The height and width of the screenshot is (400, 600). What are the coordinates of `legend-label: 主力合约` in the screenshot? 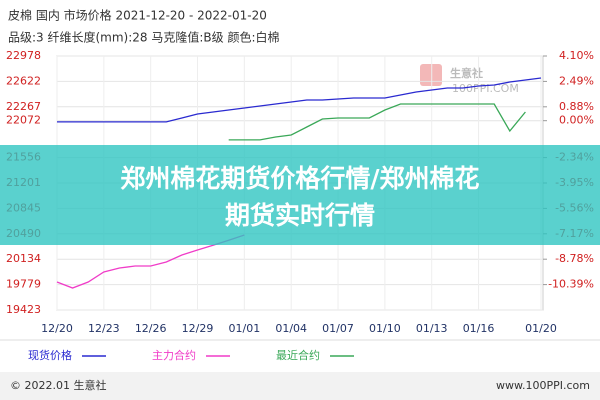 It's located at (174, 355).